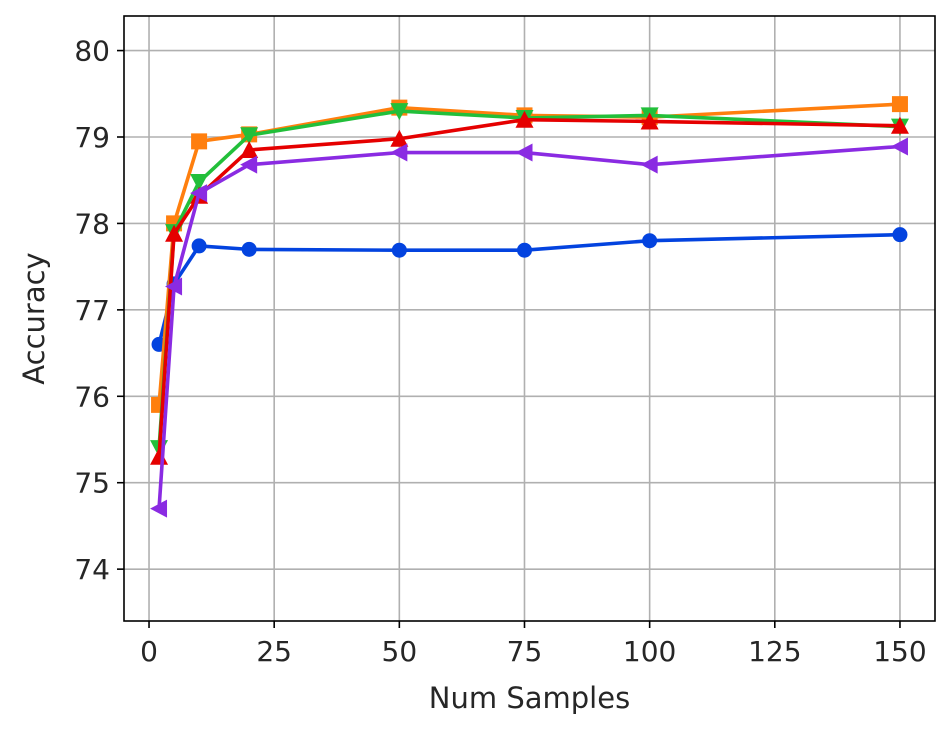  I want to click on x-axis-title: Num Samples, so click(529, 698).